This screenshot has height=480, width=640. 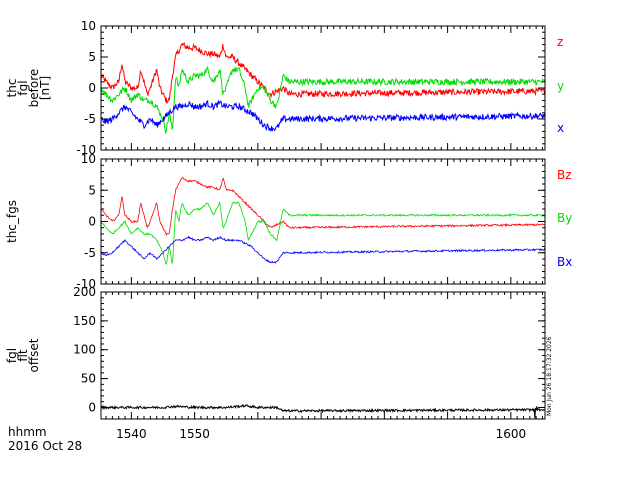 I want to click on series-line-offset, so click(x=323, y=411).